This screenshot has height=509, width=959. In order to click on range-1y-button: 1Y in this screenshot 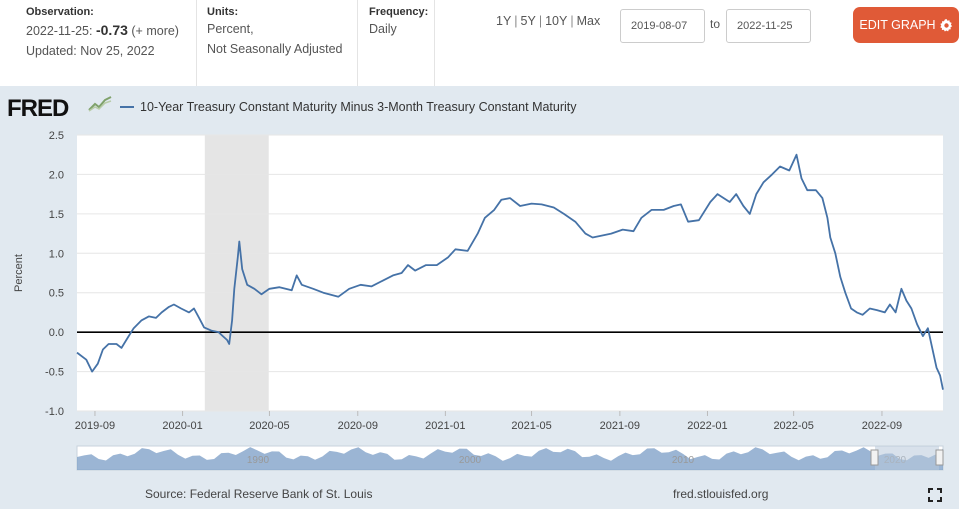, I will do `click(504, 21)`.